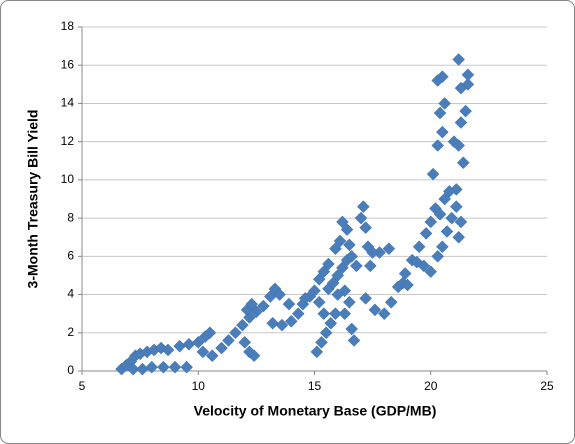 The image size is (575, 444). Describe the element at coordinates (199, 386) in the screenshot. I see `x-tick-label: 10` at that location.